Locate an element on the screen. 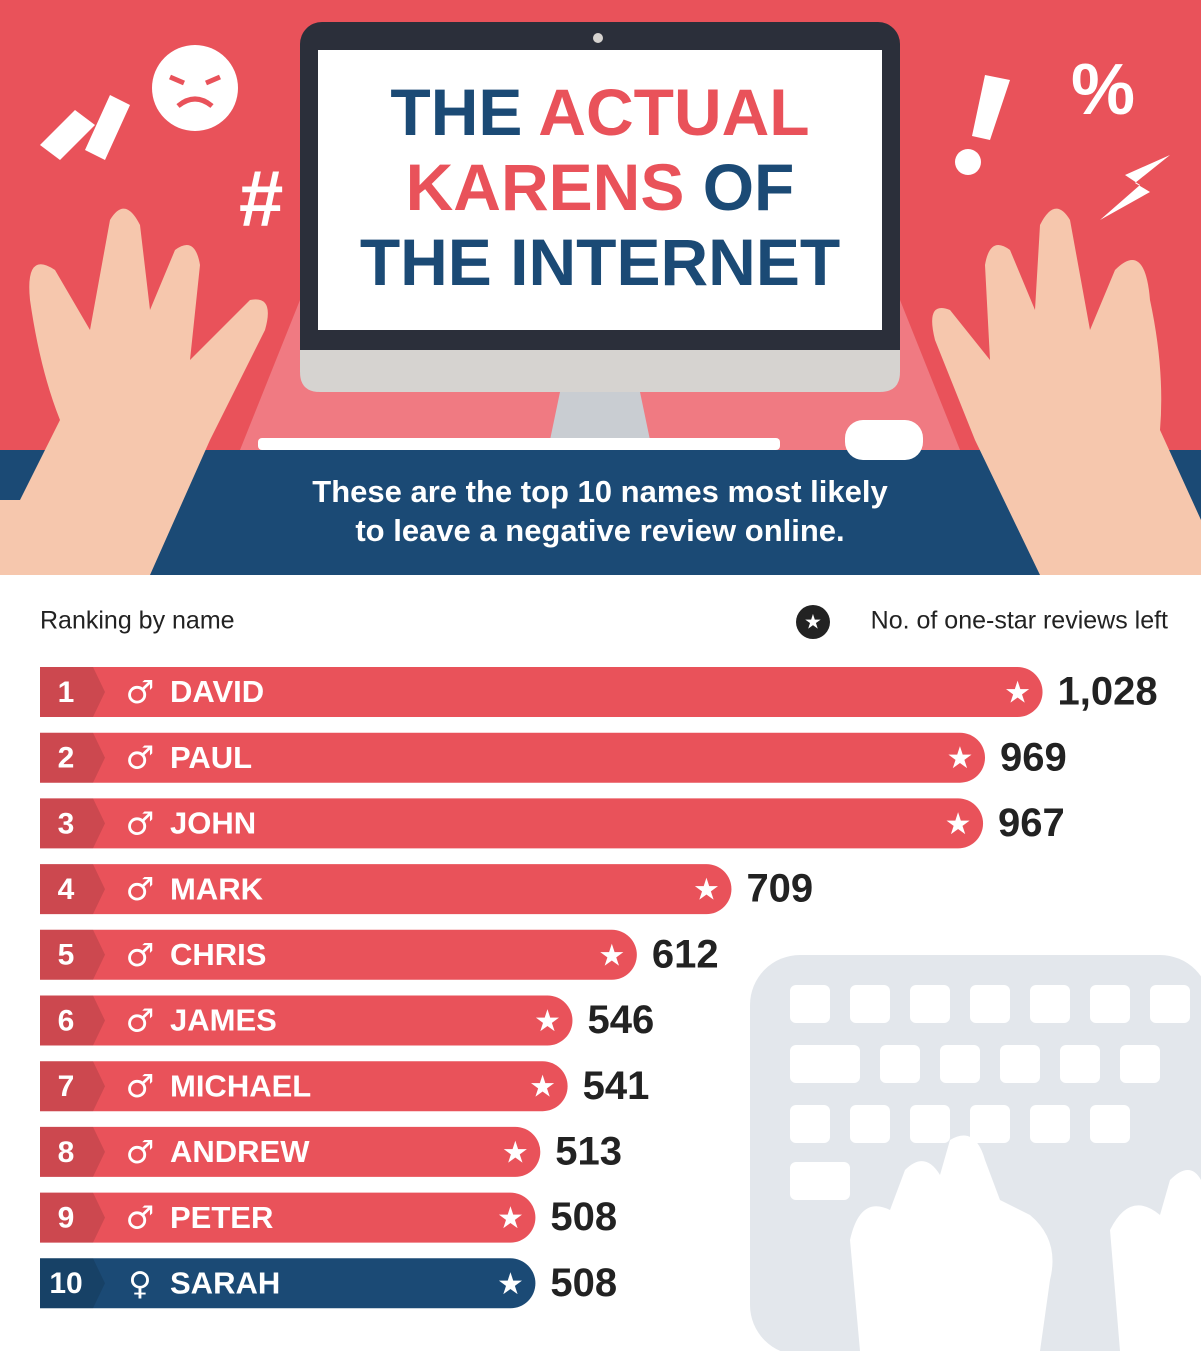 The height and width of the screenshot is (1351, 1201). category-label: MICHAEL is located at coordinates (240, 1085).